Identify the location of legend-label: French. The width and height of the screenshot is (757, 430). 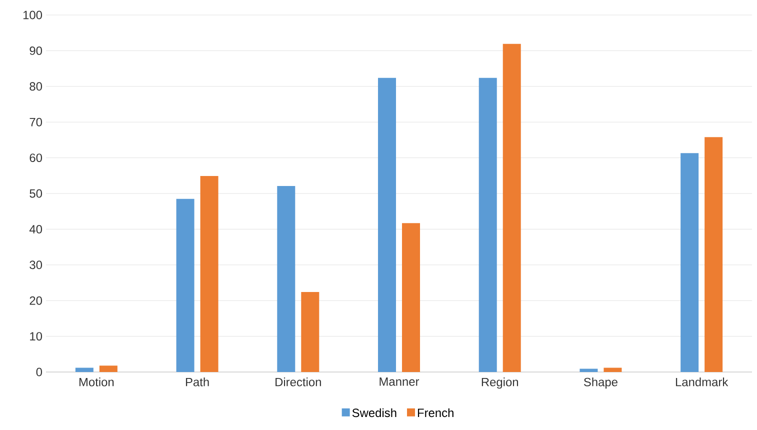
(436, 413).